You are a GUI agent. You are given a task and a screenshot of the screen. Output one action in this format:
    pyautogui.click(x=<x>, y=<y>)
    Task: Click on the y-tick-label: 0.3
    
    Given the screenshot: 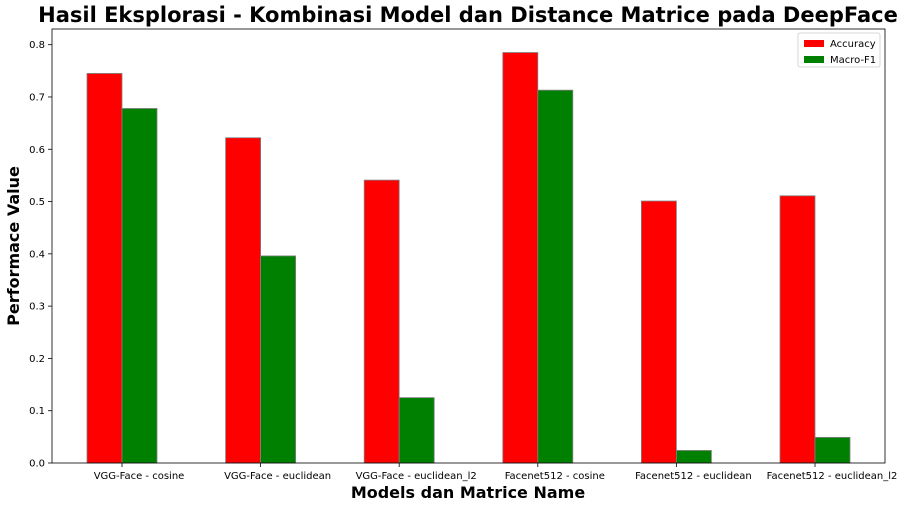 What is the action you would take?
    pyautogui.click(x=37, y=307)
    